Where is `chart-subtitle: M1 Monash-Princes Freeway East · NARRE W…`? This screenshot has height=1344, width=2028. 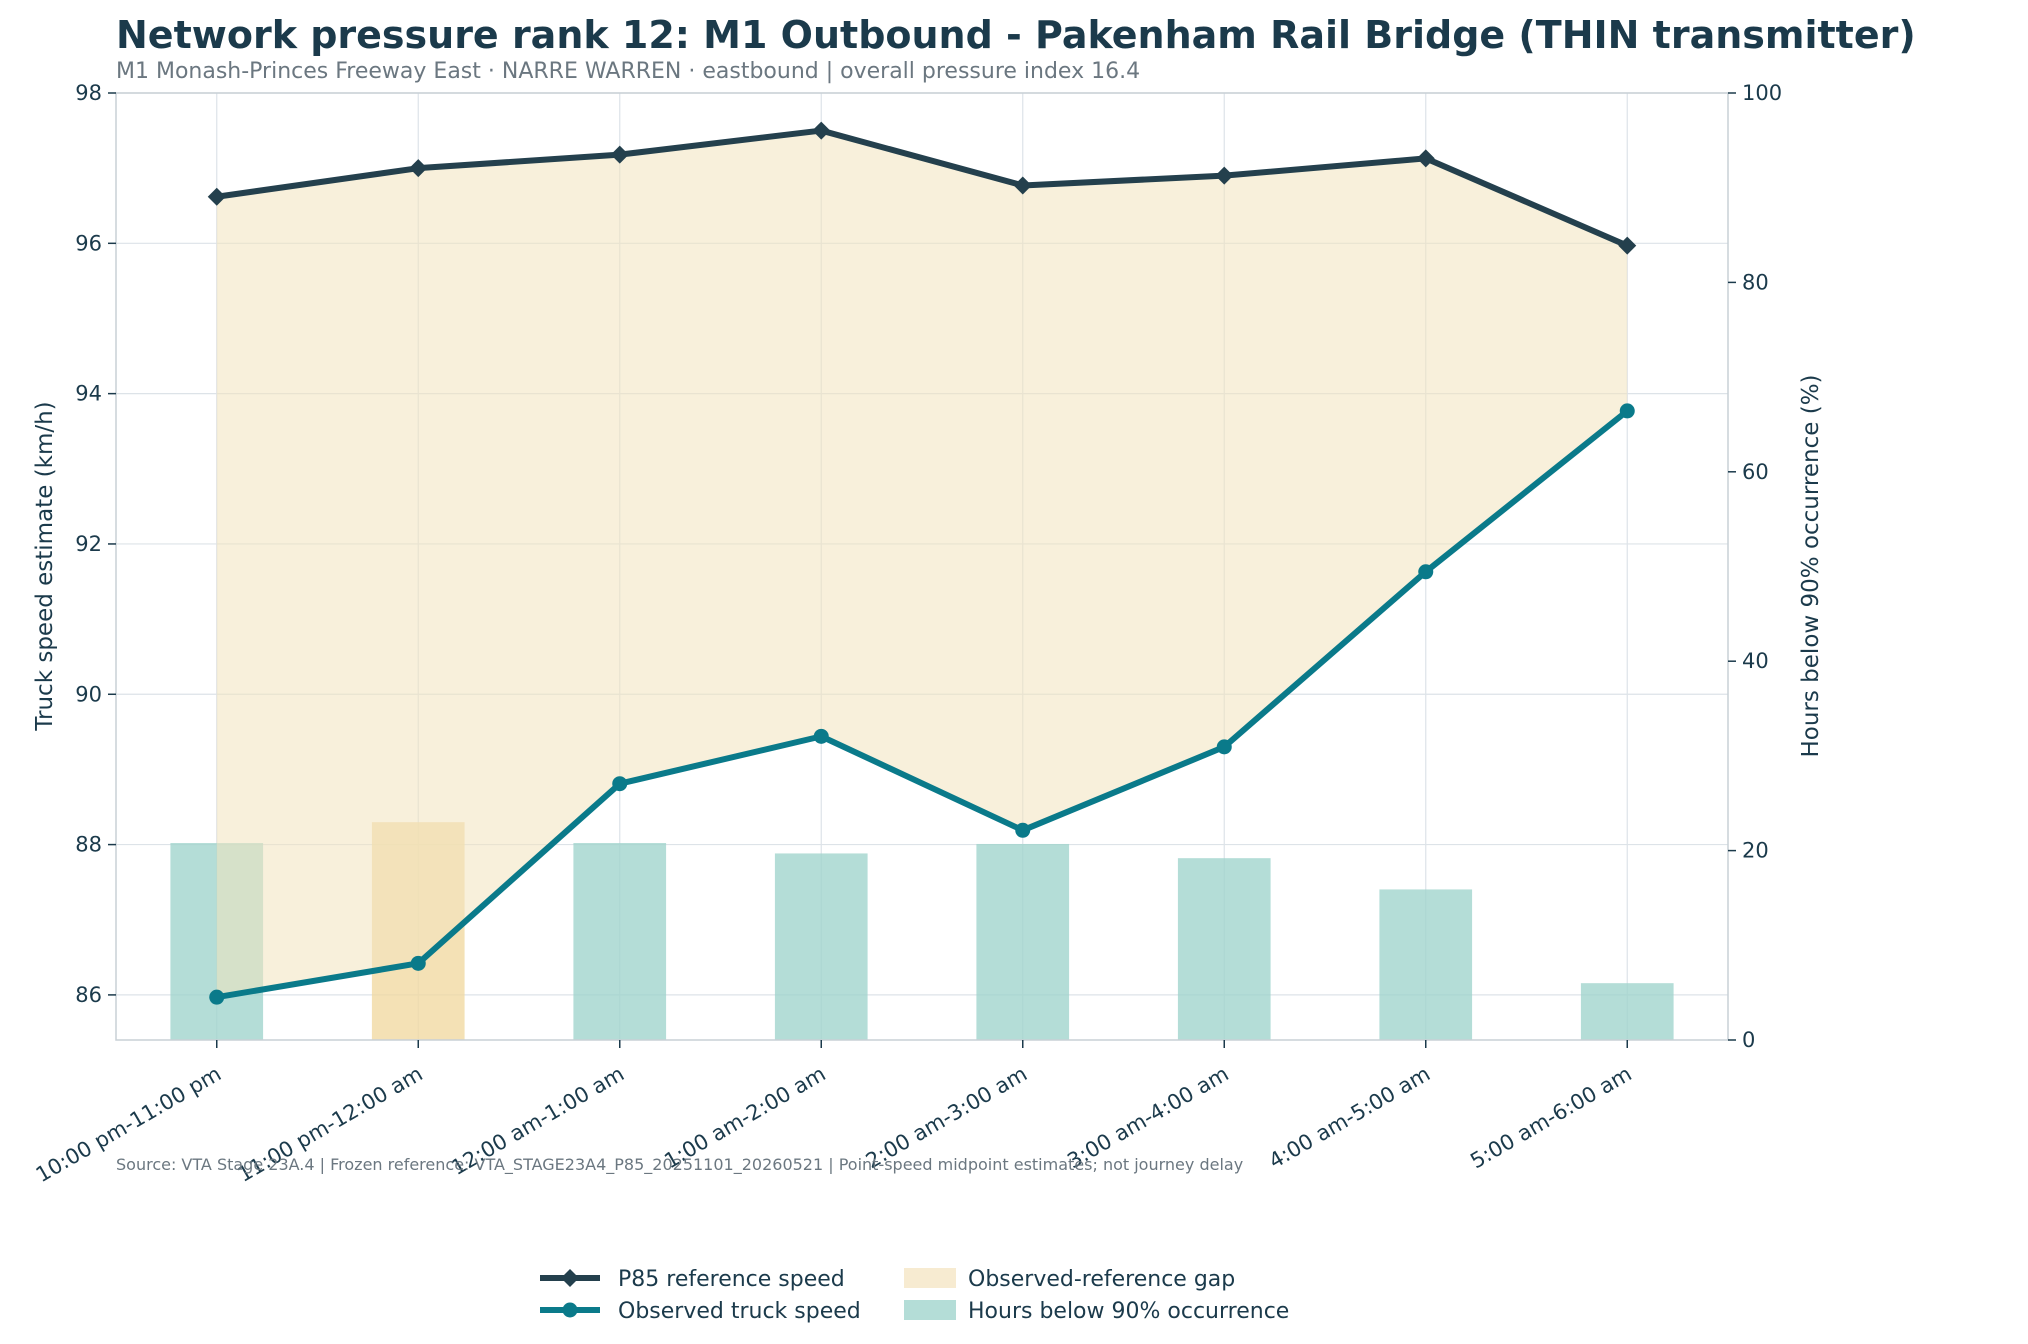 chart-subtitle: M1 Monash-Princes Freeway East · NARRE W… is located at coordinates (628, 71).